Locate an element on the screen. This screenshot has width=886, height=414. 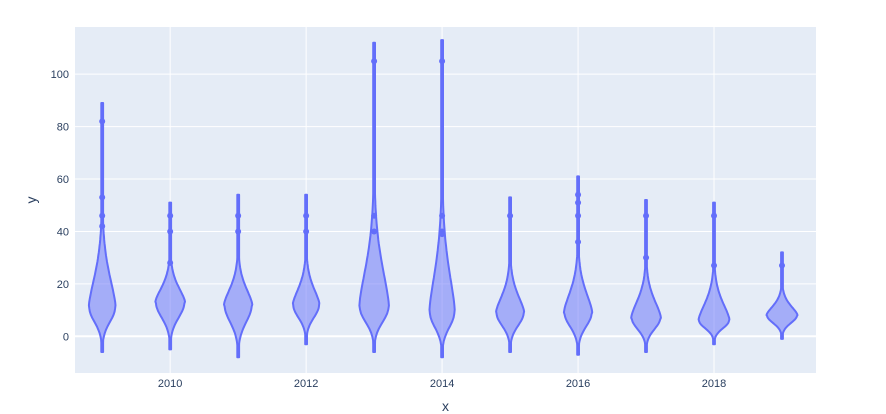
violin-2015 is located at coordinates (510, 274).